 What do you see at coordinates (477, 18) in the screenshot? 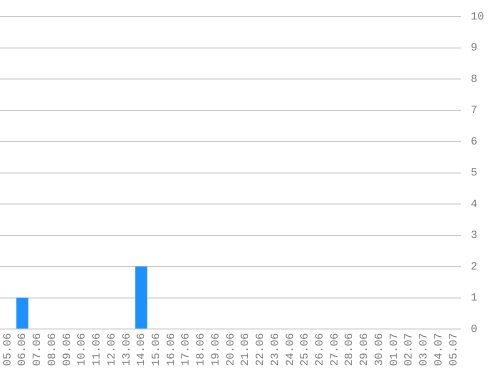
I see `y-tick-label: 10` at bounding box center [477, 18].